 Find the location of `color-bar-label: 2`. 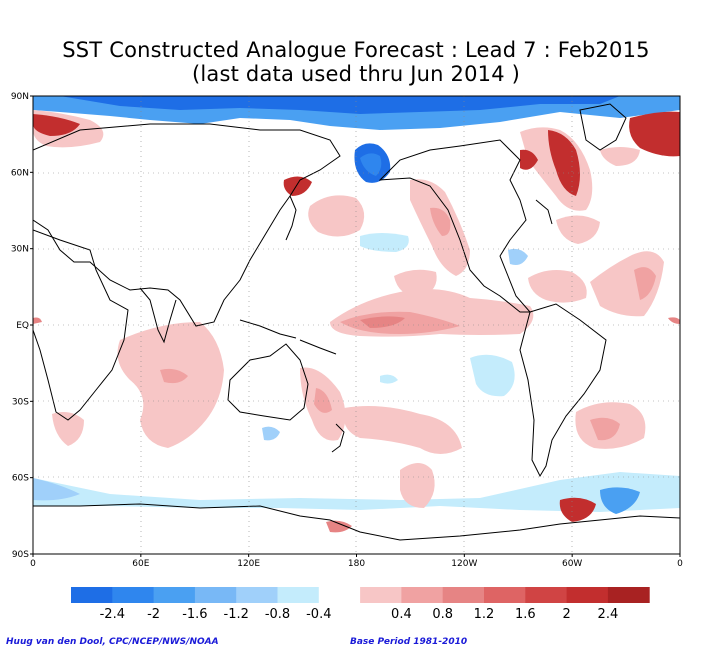

color-bar-label: 2 is located at coordinates (566, 614).